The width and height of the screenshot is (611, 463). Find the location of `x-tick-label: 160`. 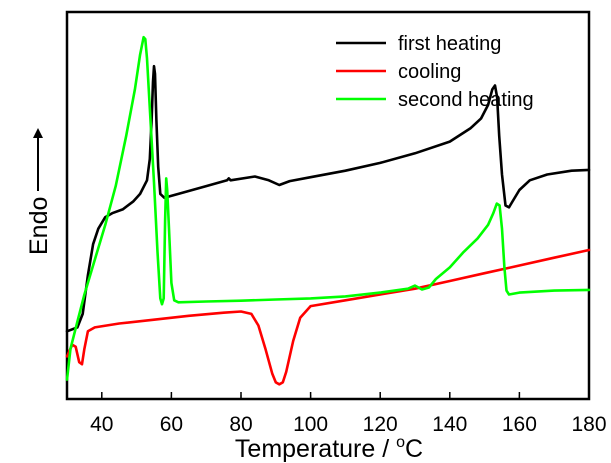

x-tick-label: 160 is located at coordinates (519, 424).